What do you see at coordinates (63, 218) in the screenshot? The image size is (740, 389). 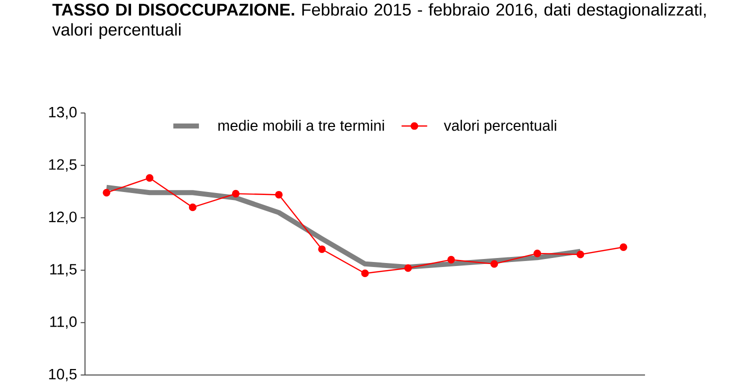 I see `y-tick-label: 12,0` at bounding box center [63, 218].